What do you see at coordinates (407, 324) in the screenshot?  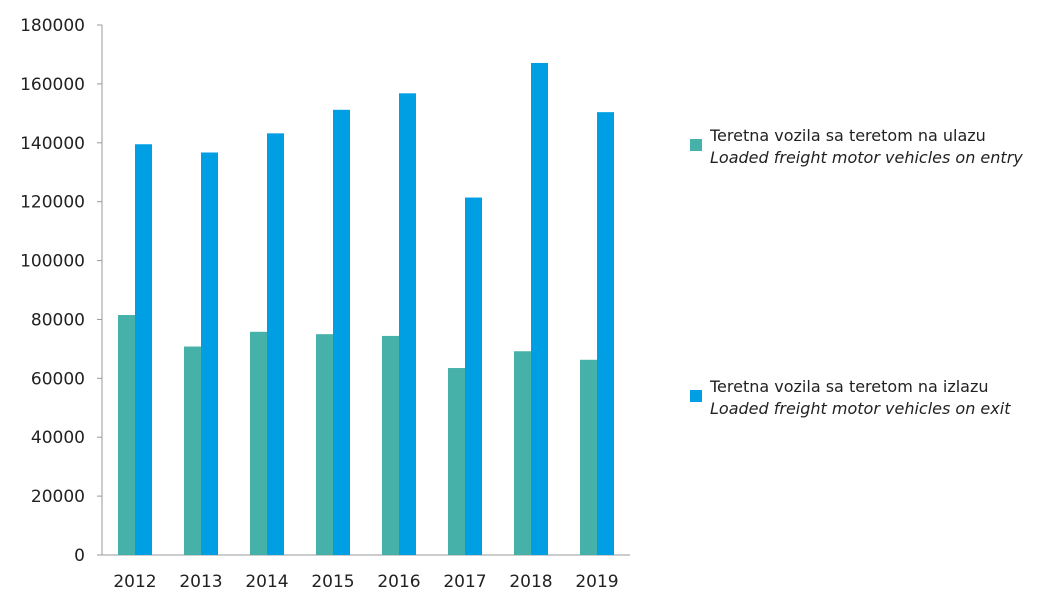 I see `bar-exit-2016` at bounding box center [407, 324].